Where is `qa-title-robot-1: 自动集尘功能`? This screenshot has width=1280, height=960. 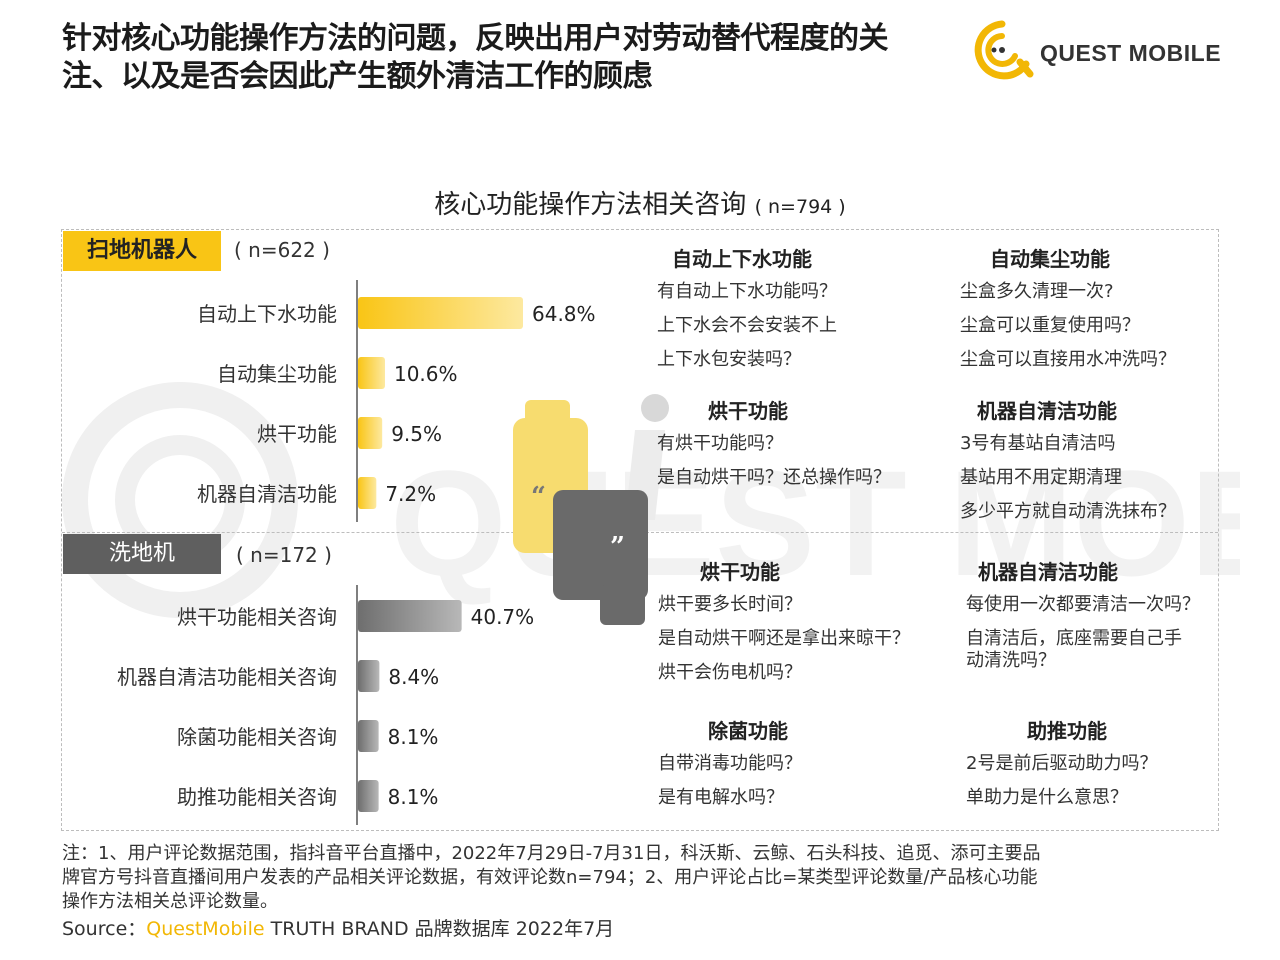
qa-title-robot-1: 自动集尘功能 is located at coordinates (1050, 259).